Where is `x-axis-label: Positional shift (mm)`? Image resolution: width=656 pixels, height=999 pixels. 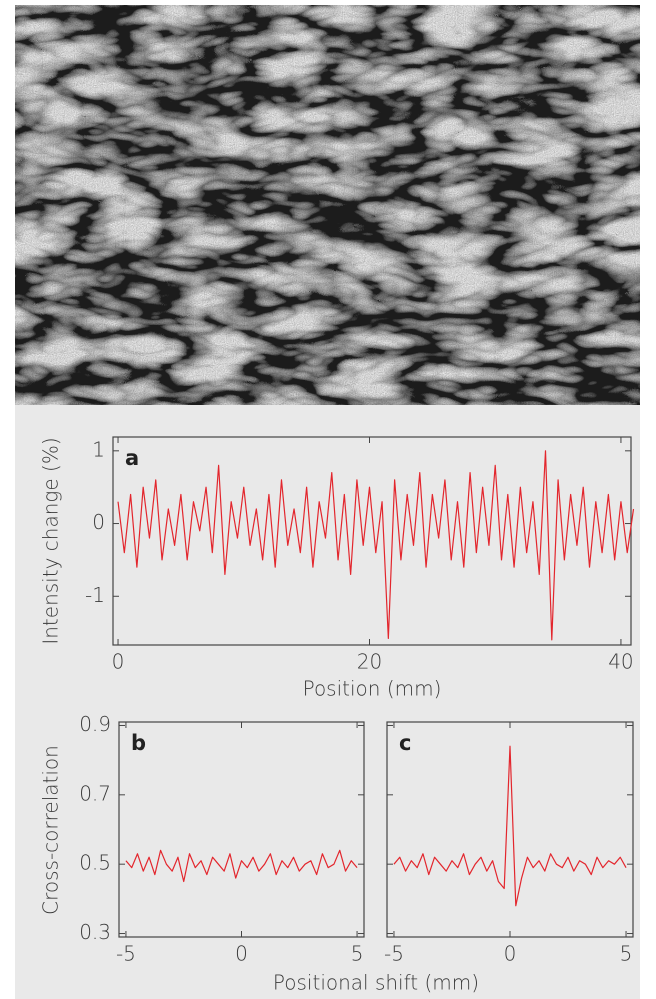 x-axis-label: Positional shift (mm) is located at coordinates (376, 983).